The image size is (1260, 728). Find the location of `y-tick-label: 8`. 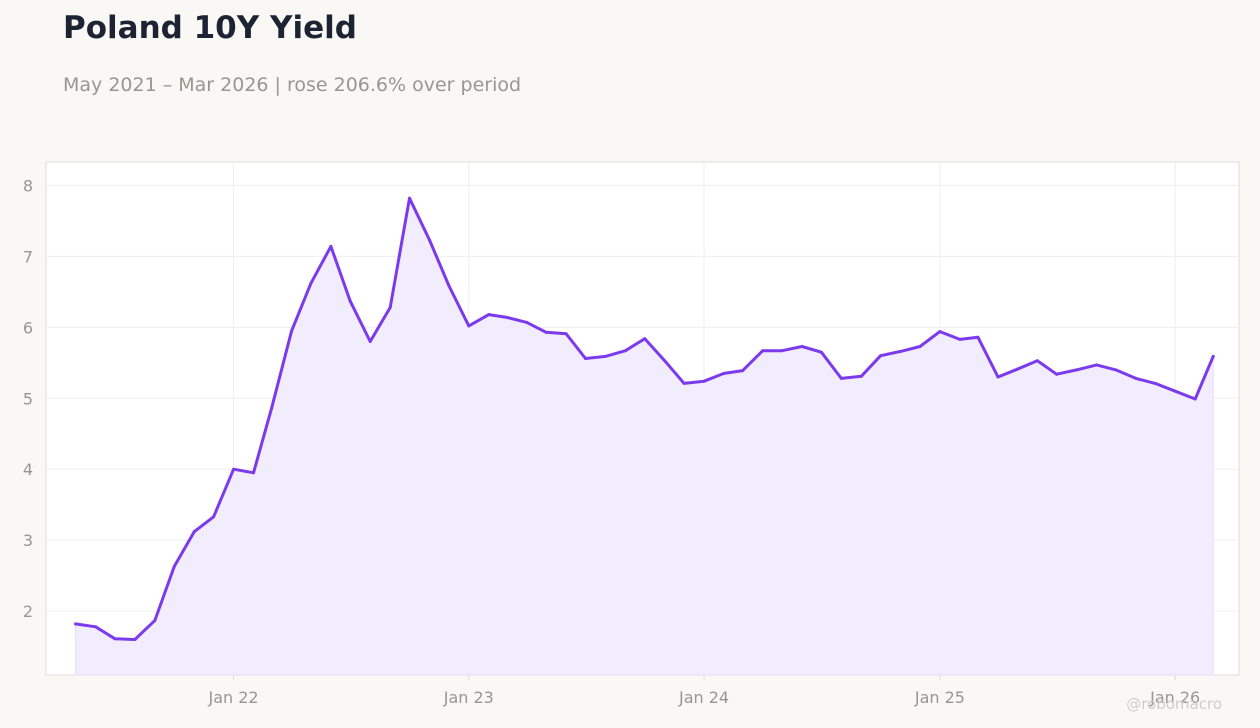

y-tick-label: 8 is located at coordinates (28, 185).